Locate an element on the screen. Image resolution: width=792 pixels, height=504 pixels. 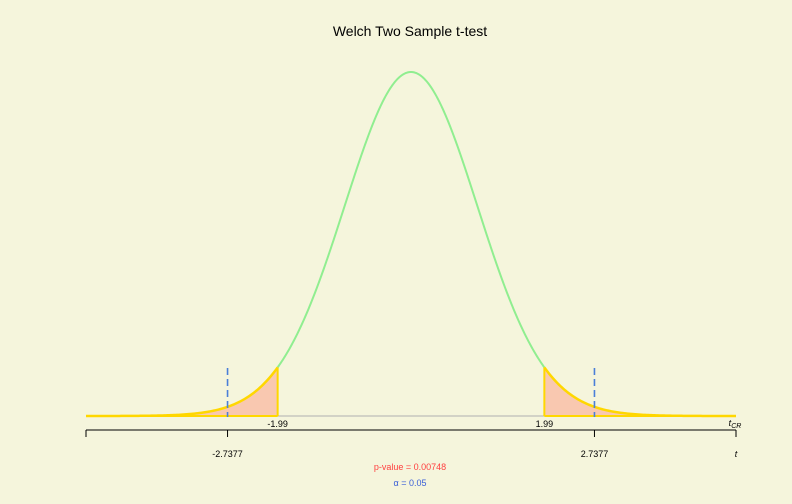
right-statistic-label: 2.7377 is located at coordinates (595, 454).